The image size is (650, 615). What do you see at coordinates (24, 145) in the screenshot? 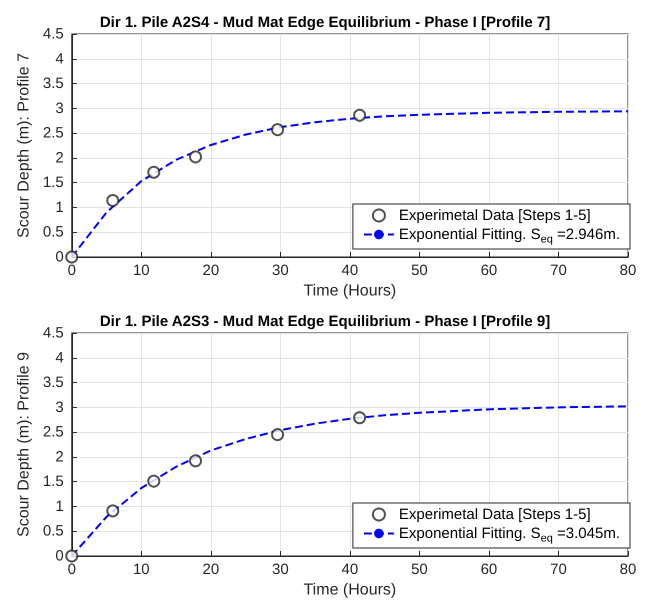
I see `y-axis-title: Scour Depth (m): Profile 7` at bounding box center [24, 145].